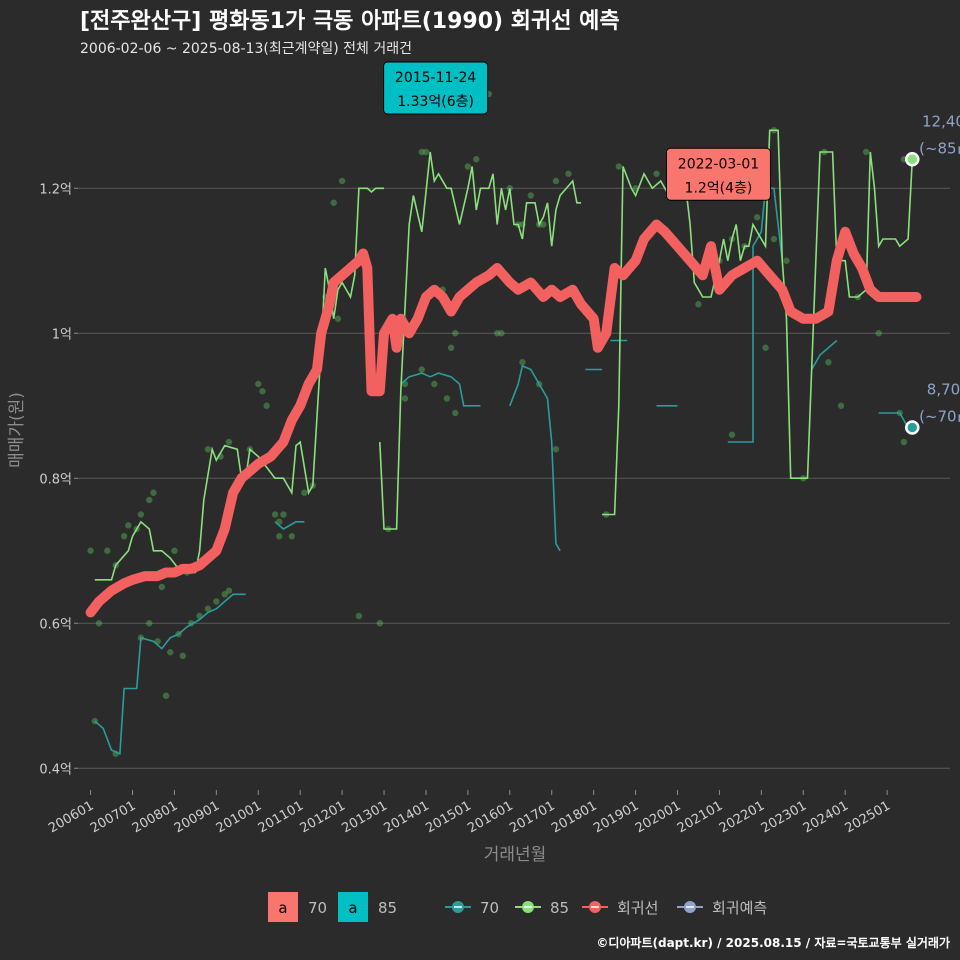  Describe the element at coordinates (637, 908) in the screenshot. I see `legend-label: 회귀선` at that location.